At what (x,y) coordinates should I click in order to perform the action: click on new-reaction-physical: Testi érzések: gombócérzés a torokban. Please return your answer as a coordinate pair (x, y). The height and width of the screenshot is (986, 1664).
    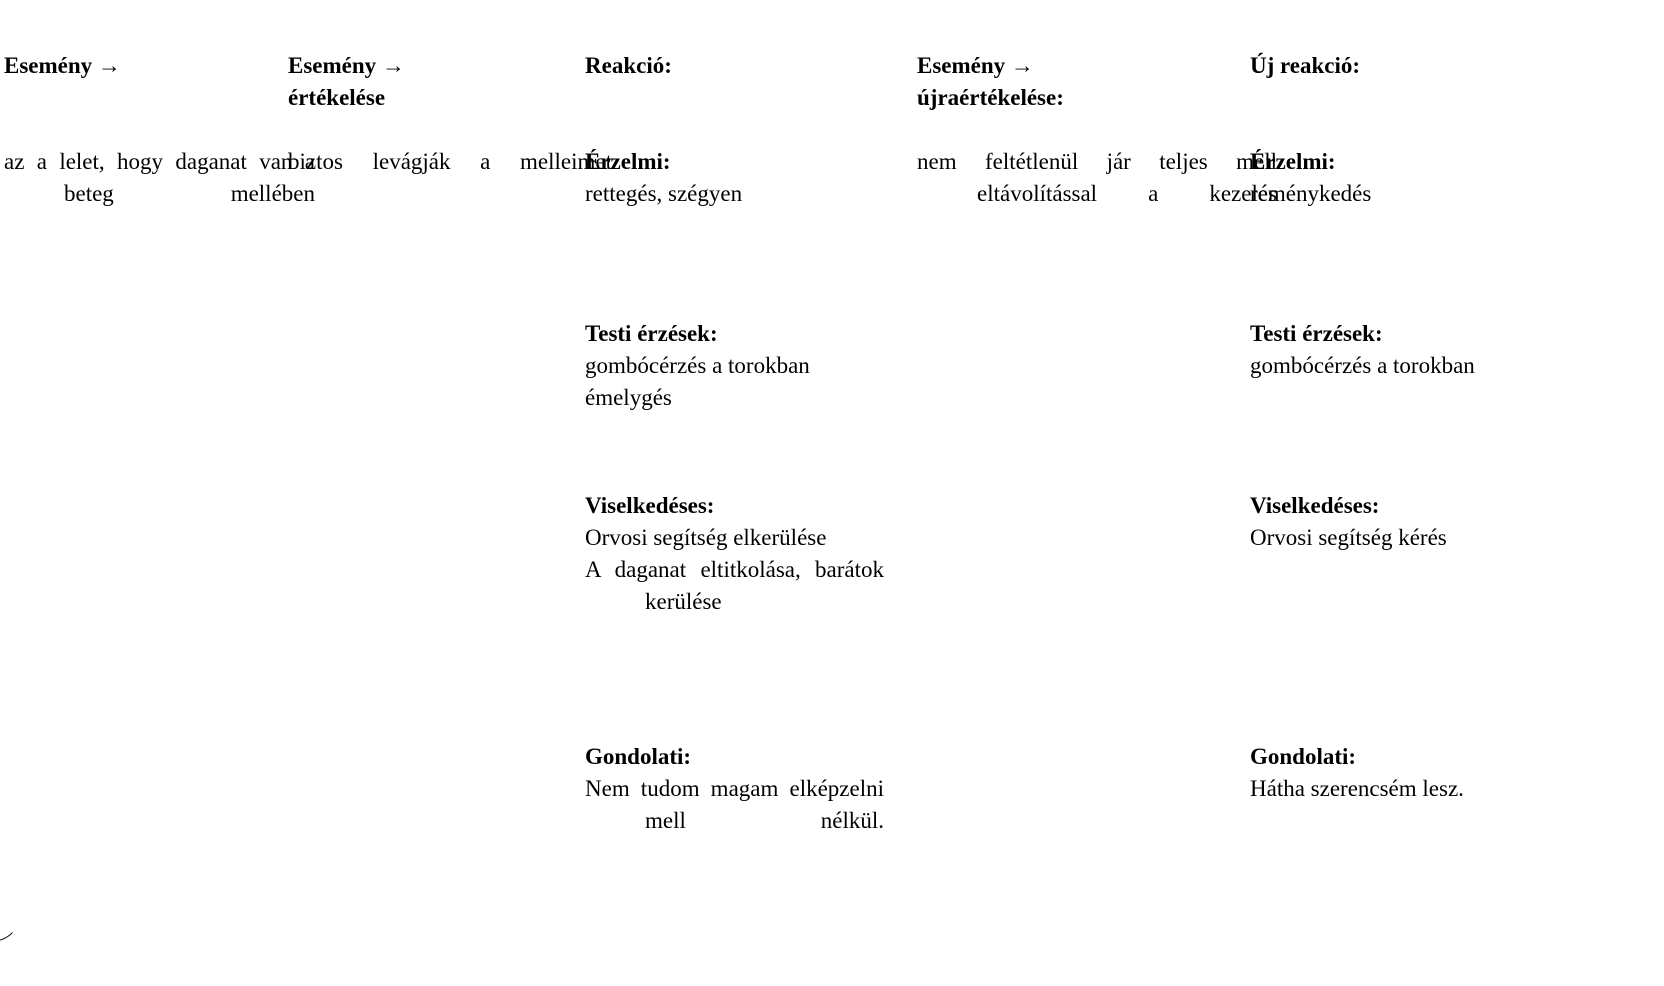
    Looking at the image, I should click on (1400, 350).